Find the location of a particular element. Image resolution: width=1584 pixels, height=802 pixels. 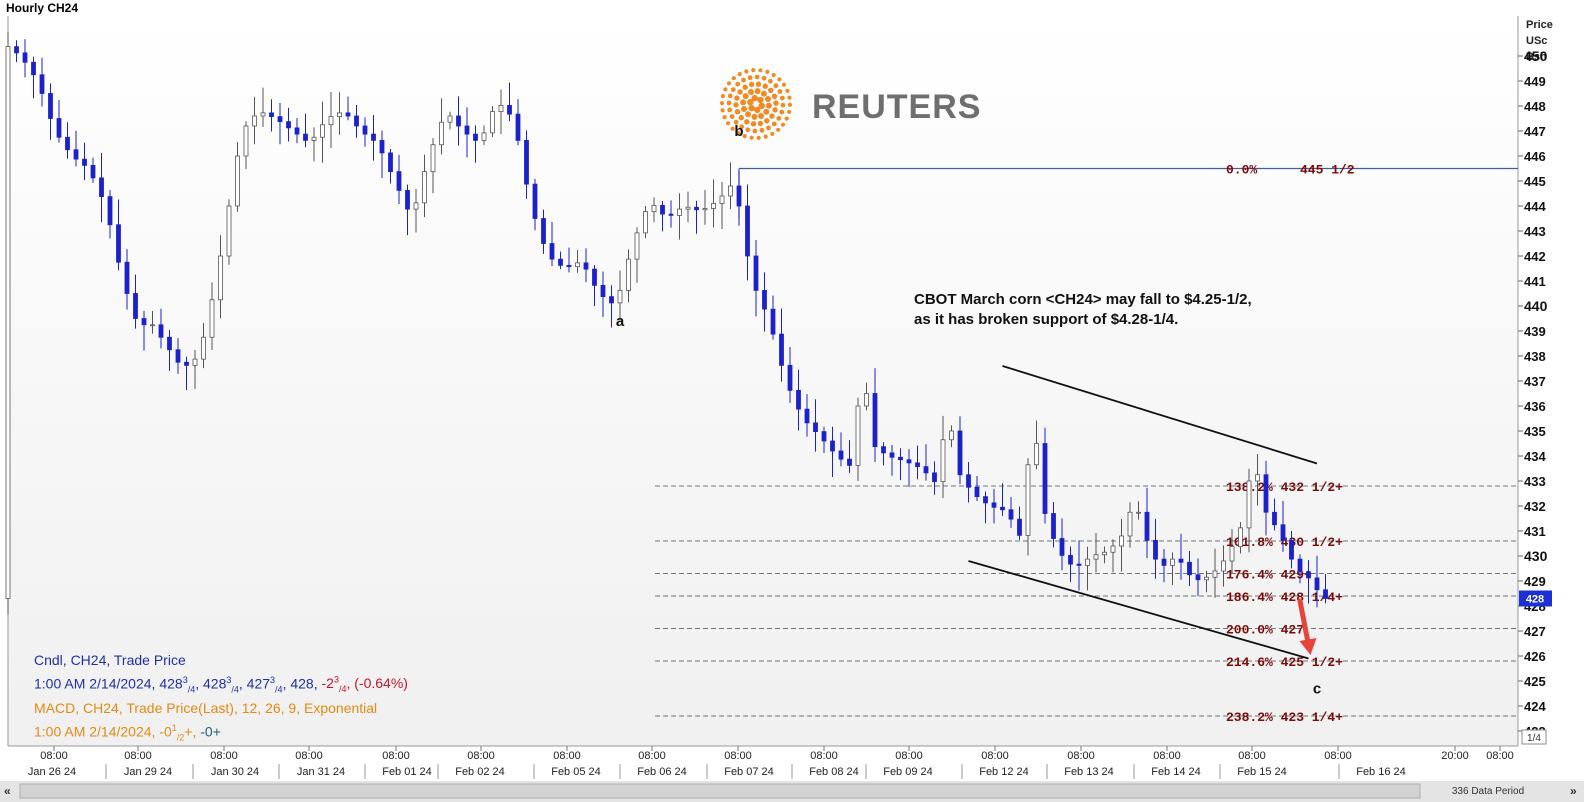

y-tick-label: 450 is located at coordinates (1536, 56).